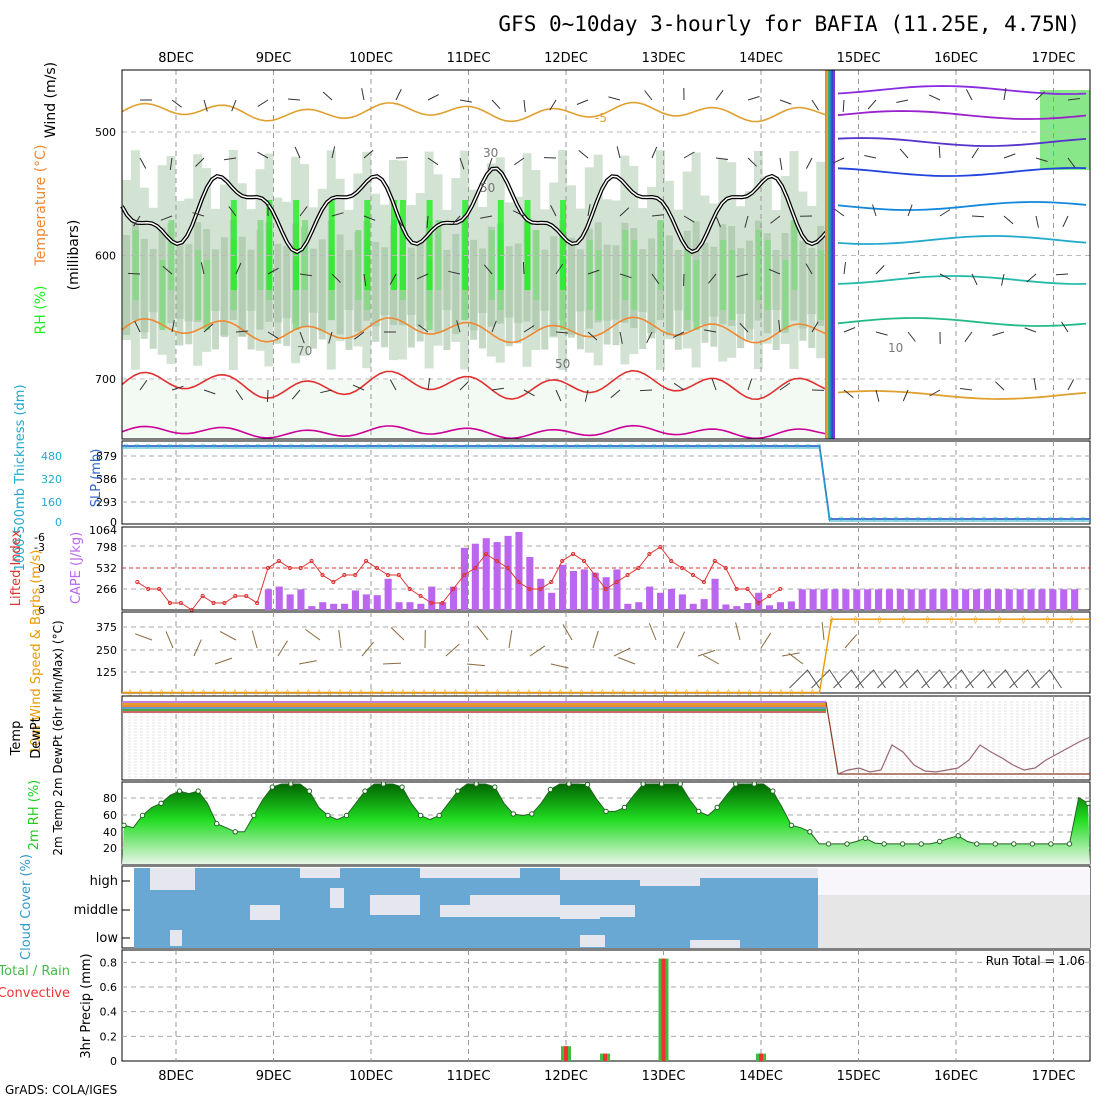 The height and width of the screenshot is (1100, 1100). Describe the element at coordinates (664, 1076) in the screenshot. I see `bottom-date-label: 13DEC` at that location.